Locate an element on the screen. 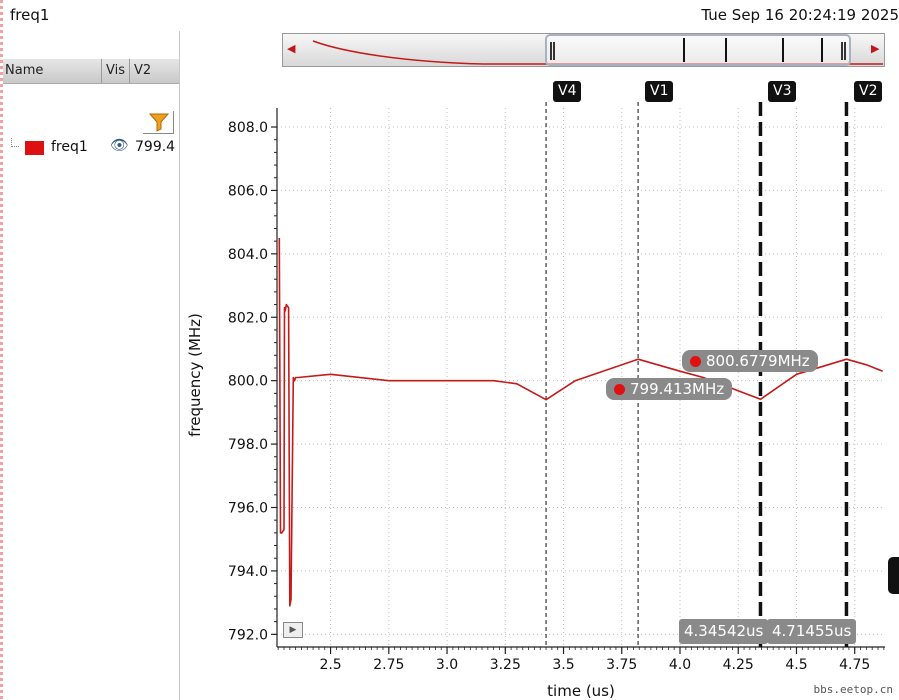 Image resolution: width=899 pixels, height=700 pixels. point-label-high: 800.6779MHz is located at coordinates (750, 361).